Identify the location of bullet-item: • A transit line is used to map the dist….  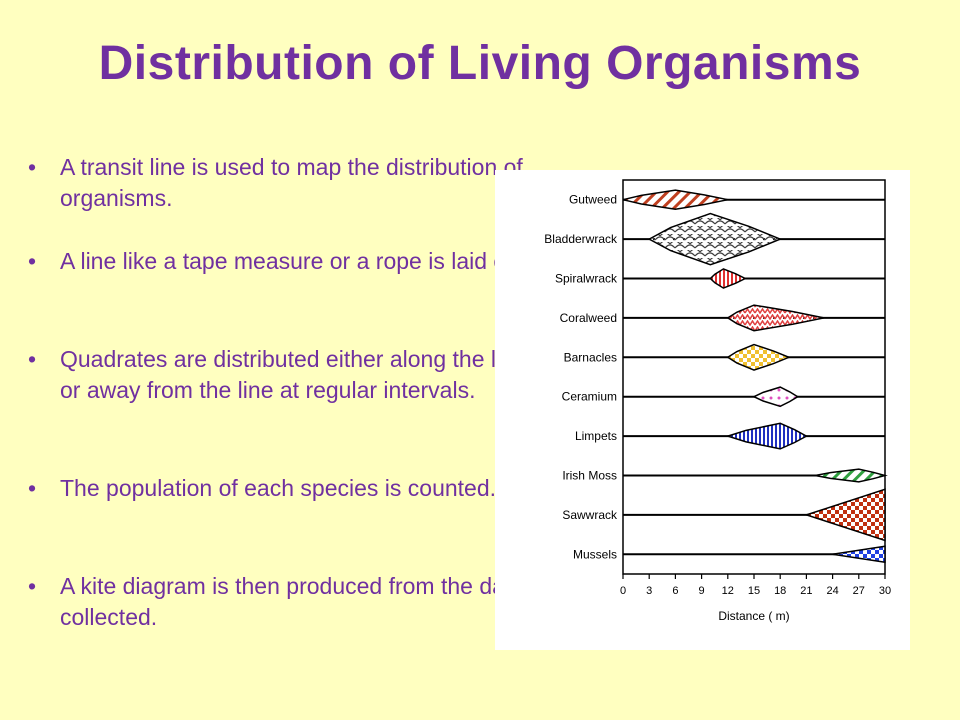
(278, 183).